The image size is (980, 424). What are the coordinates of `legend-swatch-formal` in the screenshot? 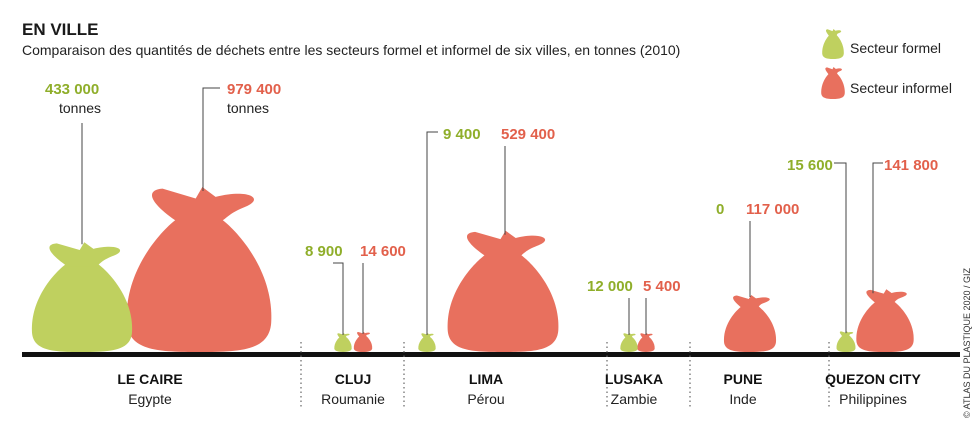 It's located at (833, 44).